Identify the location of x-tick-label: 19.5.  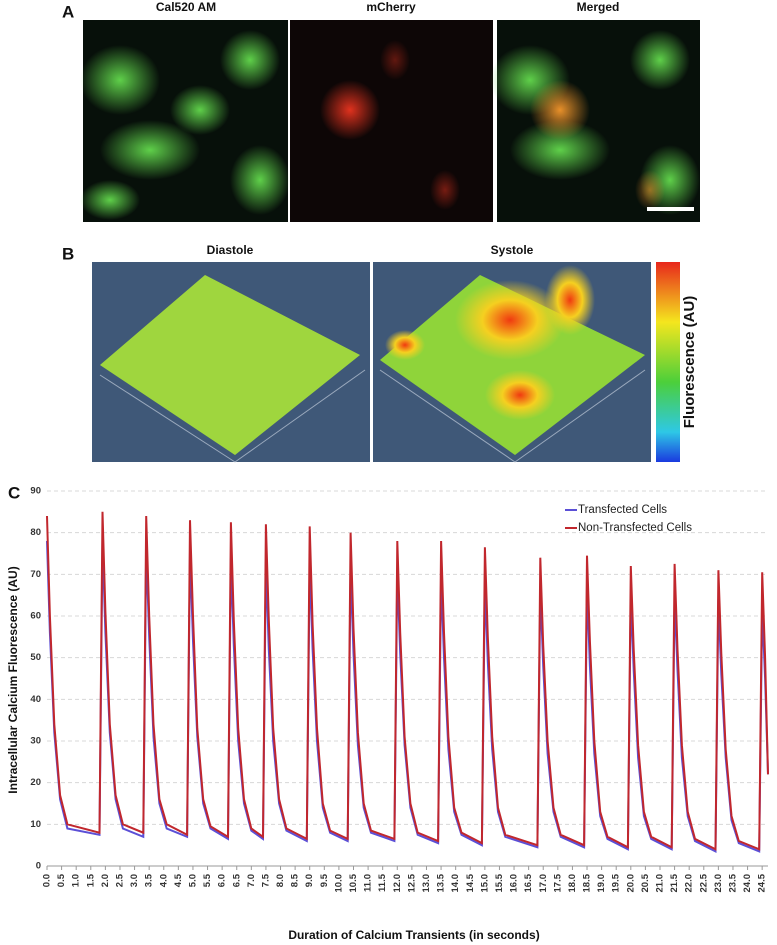
(616, 882).